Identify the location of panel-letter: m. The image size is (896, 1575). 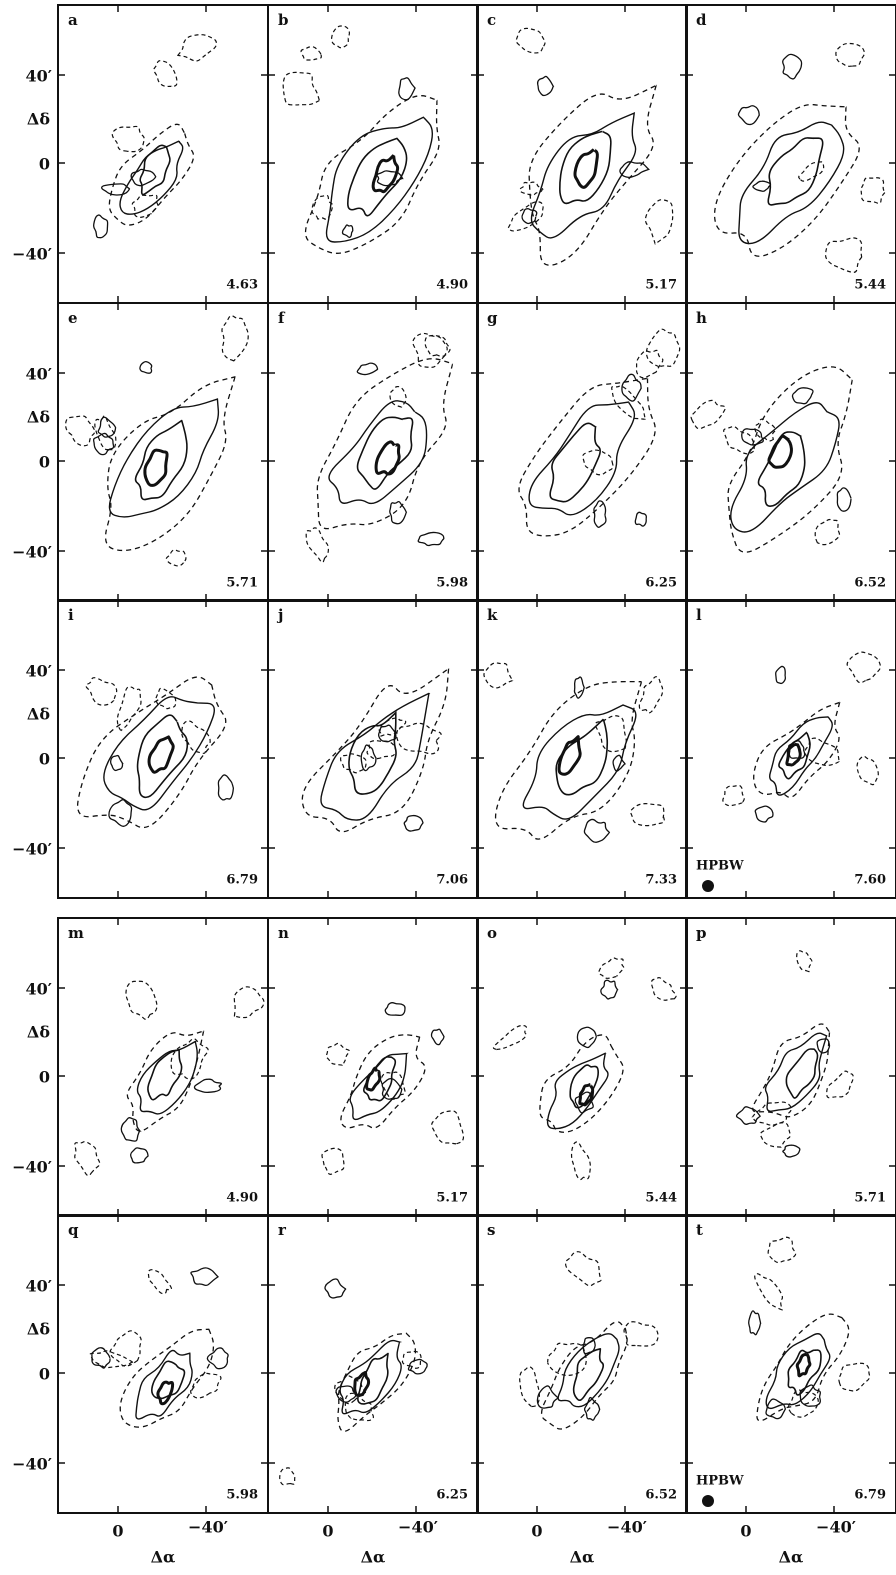
(76, 933).